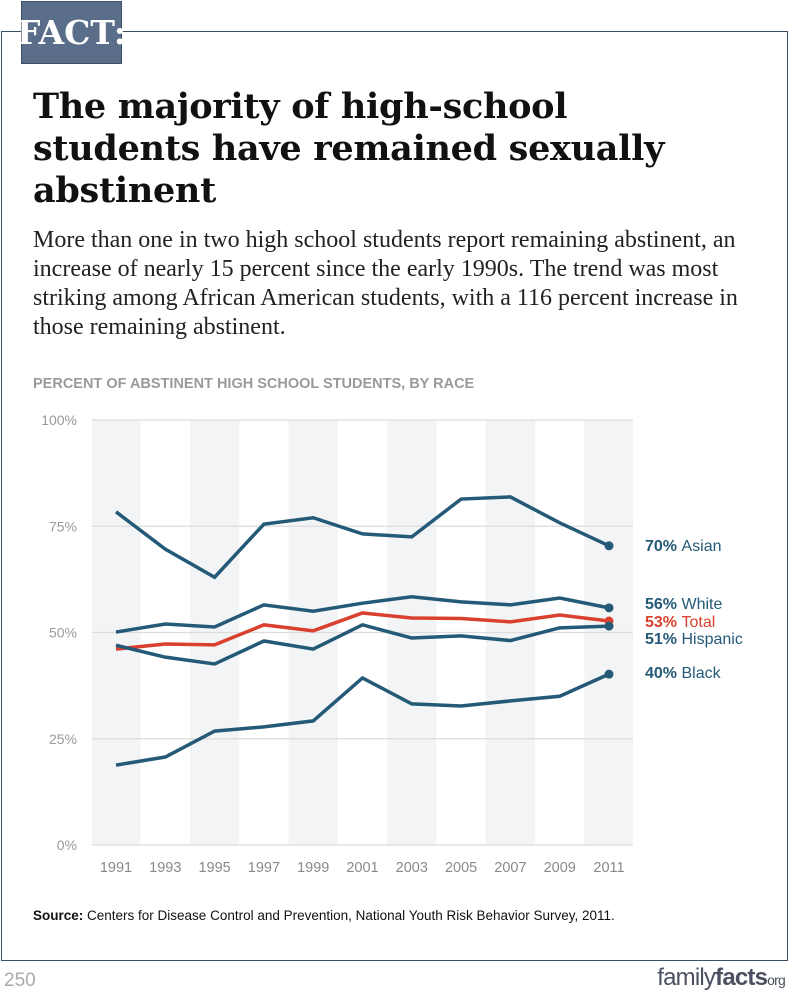 This screenshot has width=789, height=996. I want to click on logo-part: org, so click(776, 980).